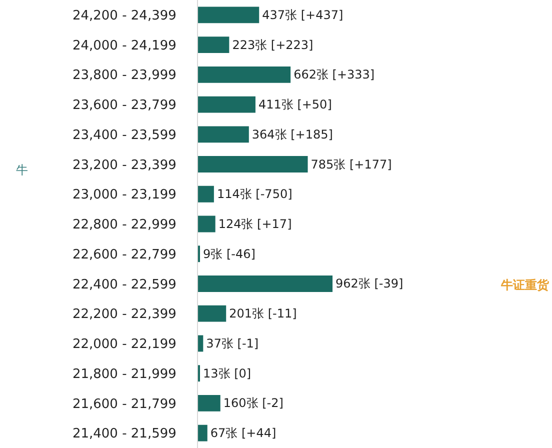 The image size is (552, 448). Describe the element at coordinates (124, 76) in the screenshot. I see `y-tick-label: 23,800 - 23,999` at that location.